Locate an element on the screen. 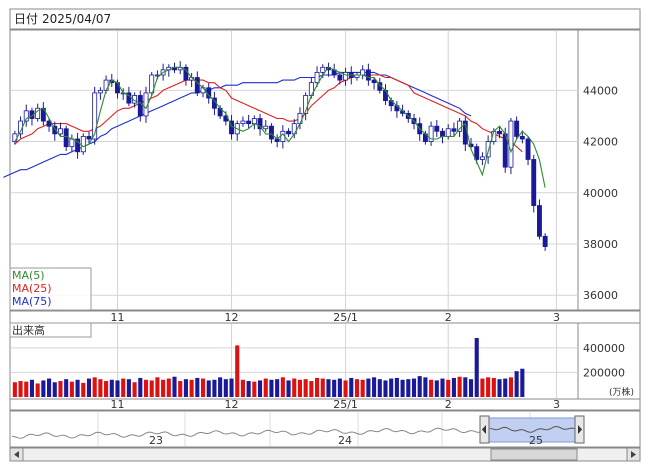 This screenshot has width=653, height=470. navigator-year-label: 24 is located at coordinates (345, 440).